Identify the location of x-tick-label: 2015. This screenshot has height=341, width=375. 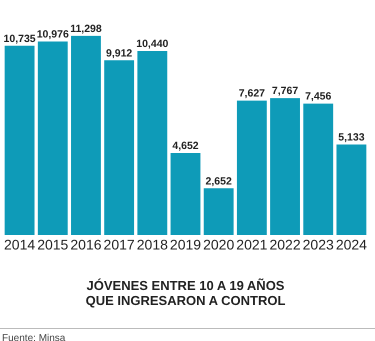
(53, 244).